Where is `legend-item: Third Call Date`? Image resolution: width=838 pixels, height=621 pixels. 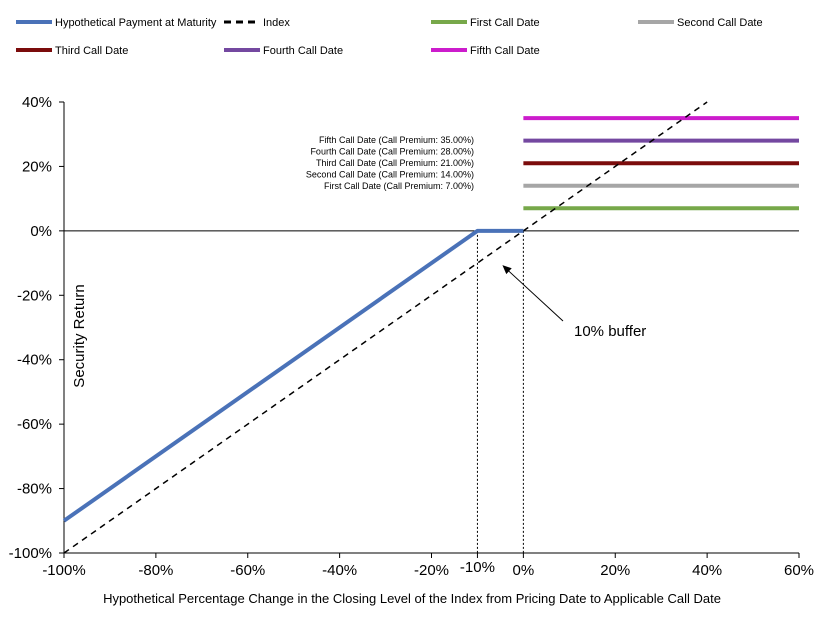
legend-item: Third Call Date is located at coordinates (72, 51).